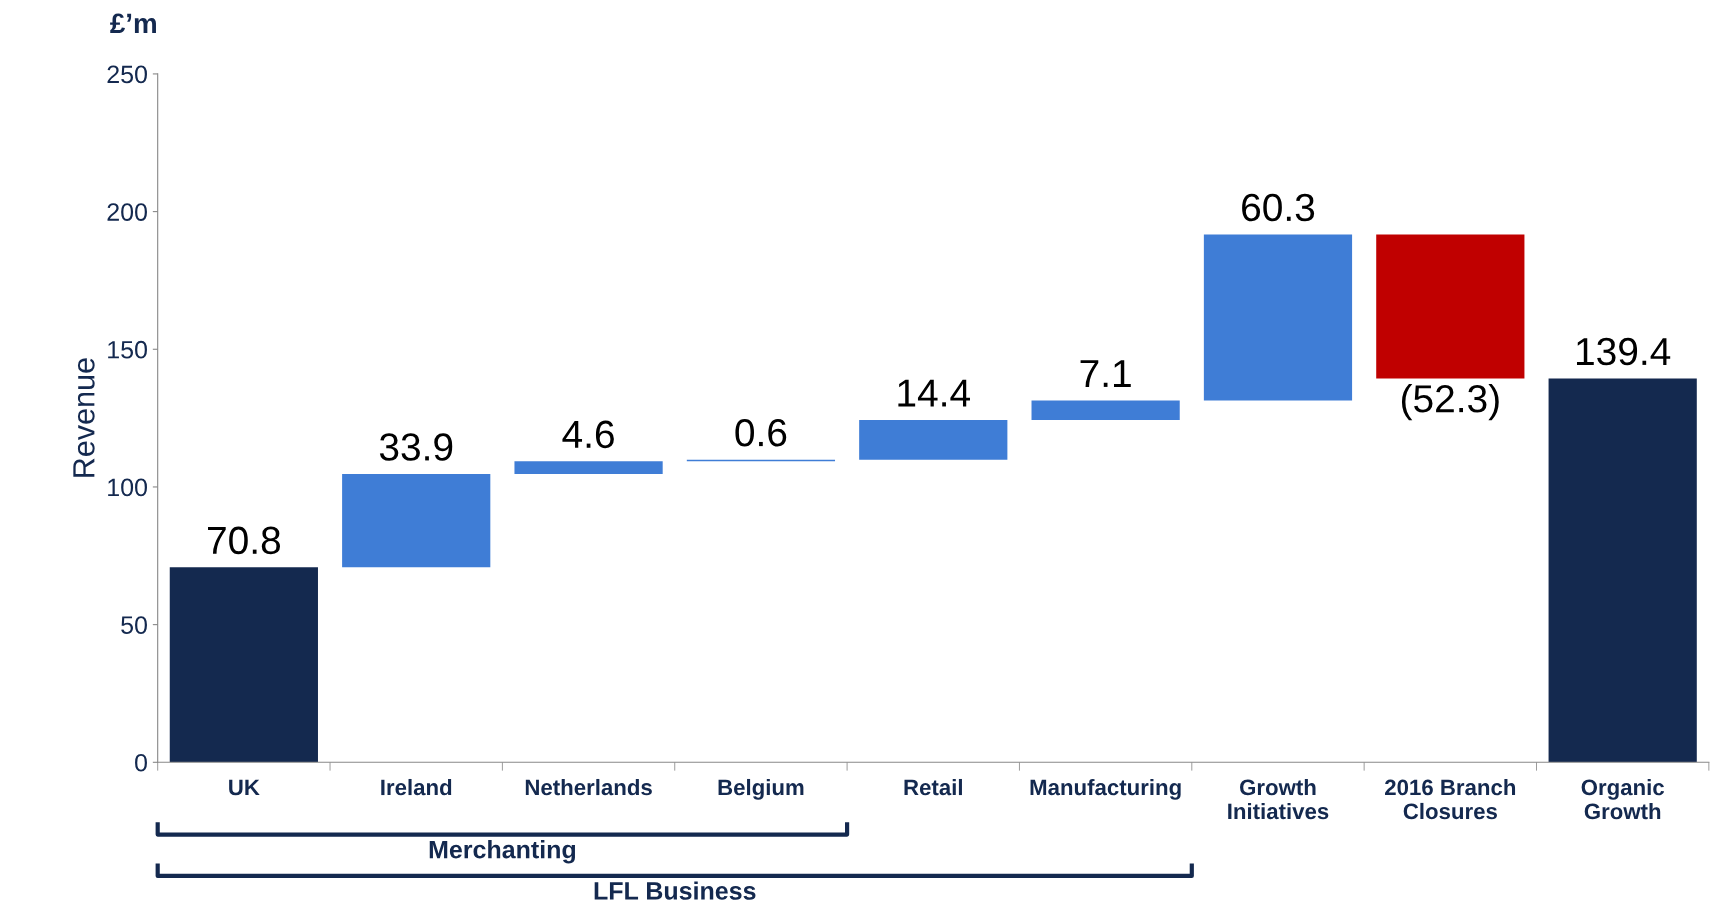  What do you see at coordinates (1278, 207) in the screenshot?
I see `data-label: 60.3` at bounding box center [1278, 207].